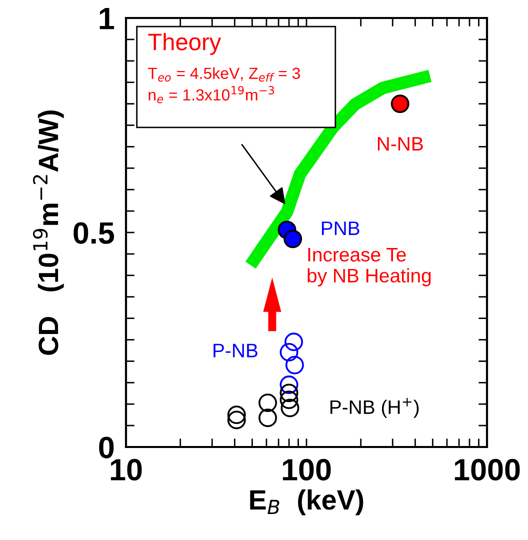  Describe the element at coordinates (341, 228) in the screenshot. I see `series-label: PNB` at that location.